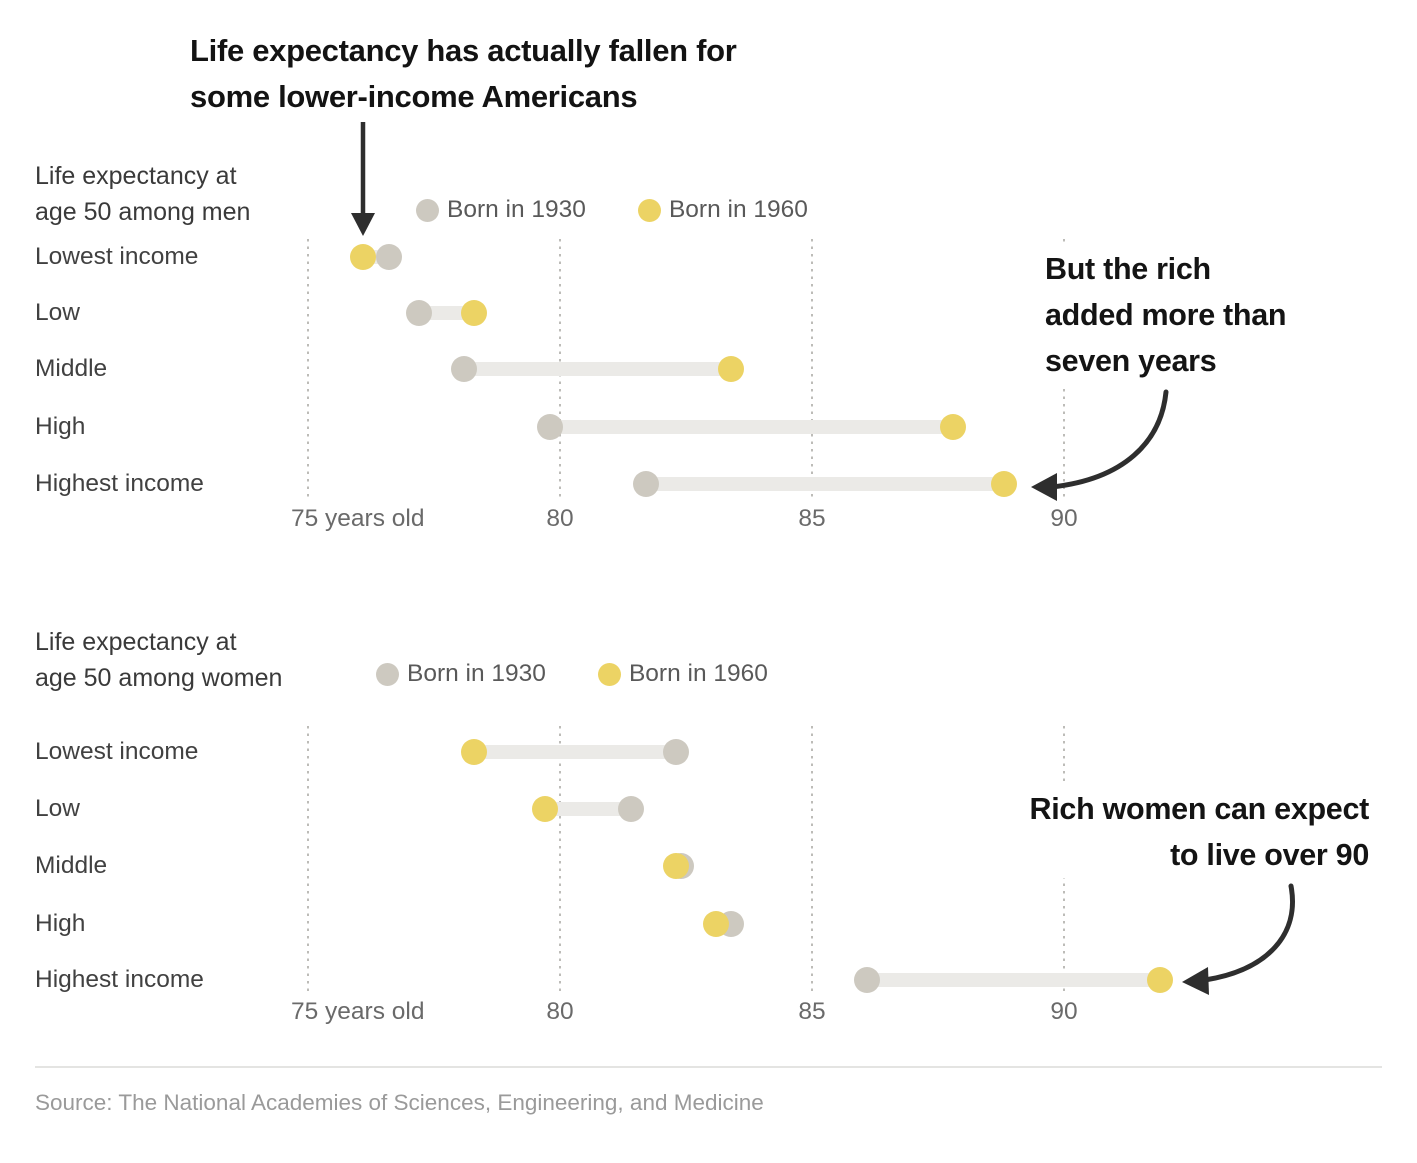  I want to click on chart-title-men-line-2: age 50 among men, so click(143, 212).